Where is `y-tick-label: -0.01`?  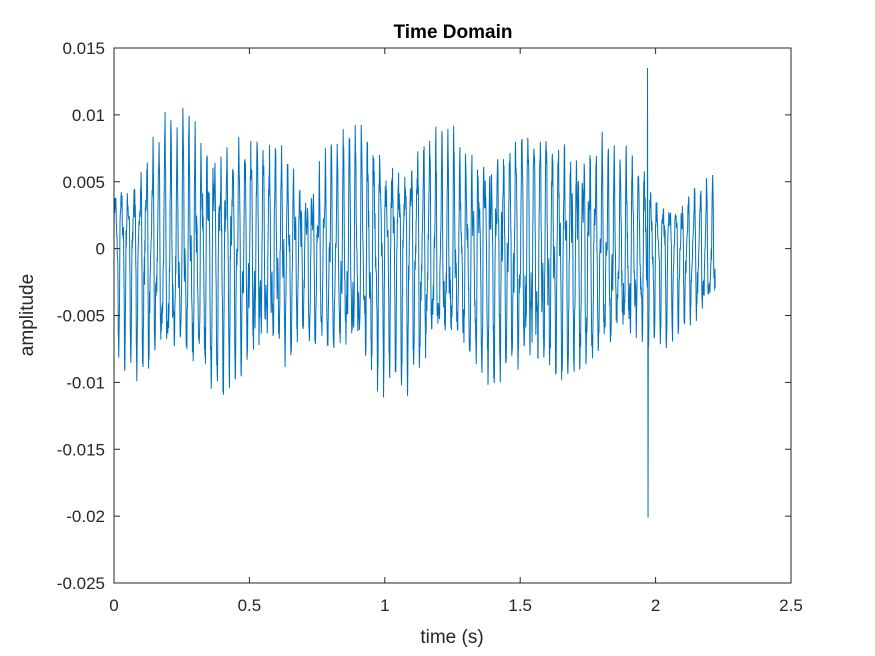 y-tick-label: -0.01 is located at coordinates (85, 382).